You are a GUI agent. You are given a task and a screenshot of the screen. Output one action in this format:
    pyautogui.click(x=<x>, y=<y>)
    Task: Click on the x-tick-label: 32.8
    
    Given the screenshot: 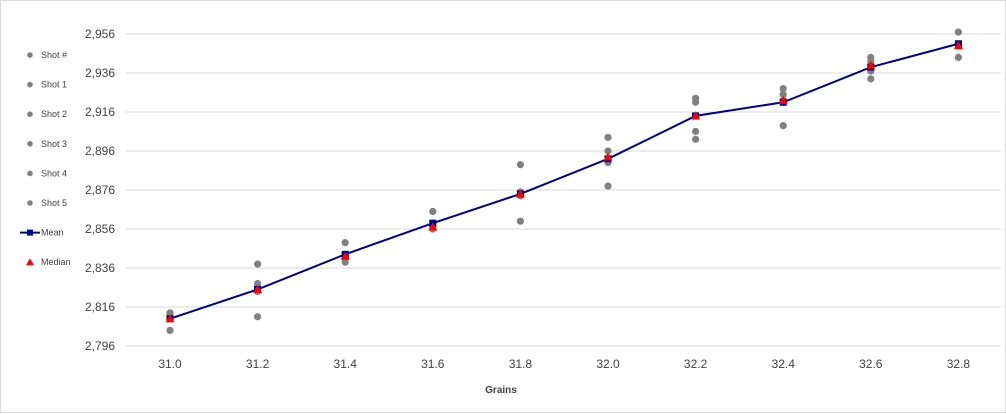 What is the action you would take?
    pyautogui.click(x=959, y=364)
    